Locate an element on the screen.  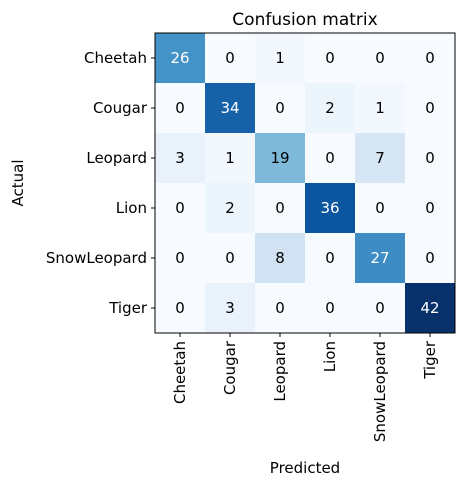
y-tick-label: Leopard is located at coordinates (116, 158).